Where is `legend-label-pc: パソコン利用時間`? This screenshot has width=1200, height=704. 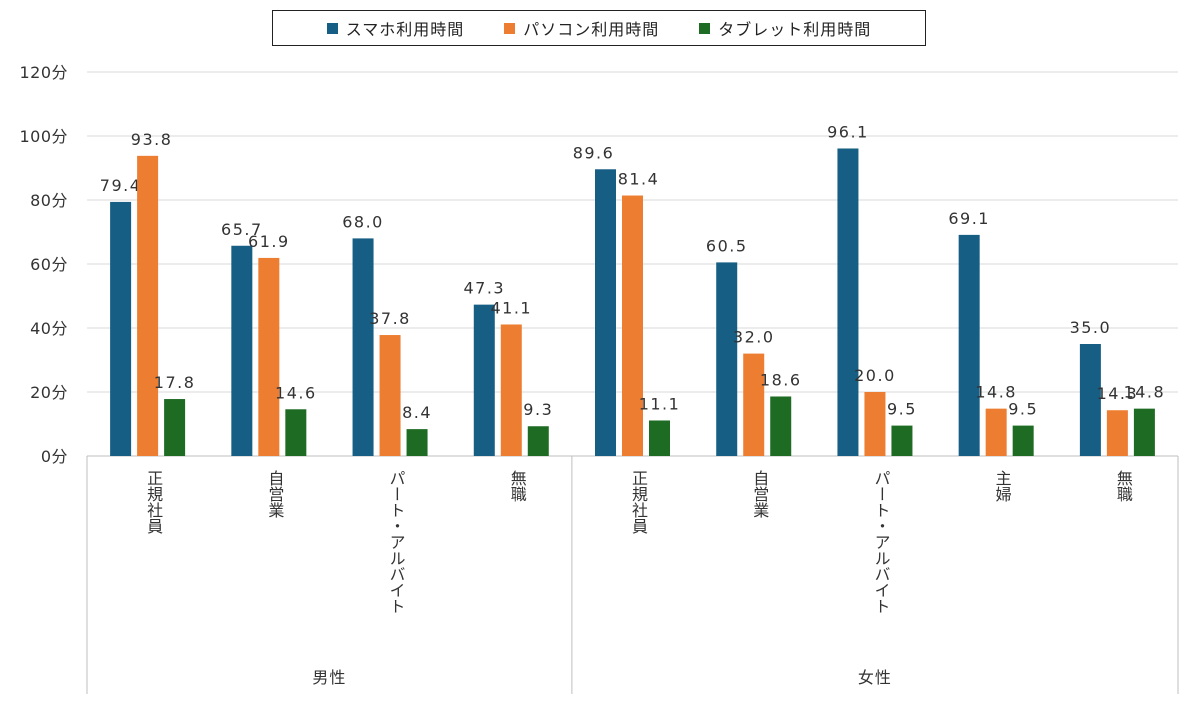 legend-label-pc: パソコン利用時間 is located at coordinates (591, 29).